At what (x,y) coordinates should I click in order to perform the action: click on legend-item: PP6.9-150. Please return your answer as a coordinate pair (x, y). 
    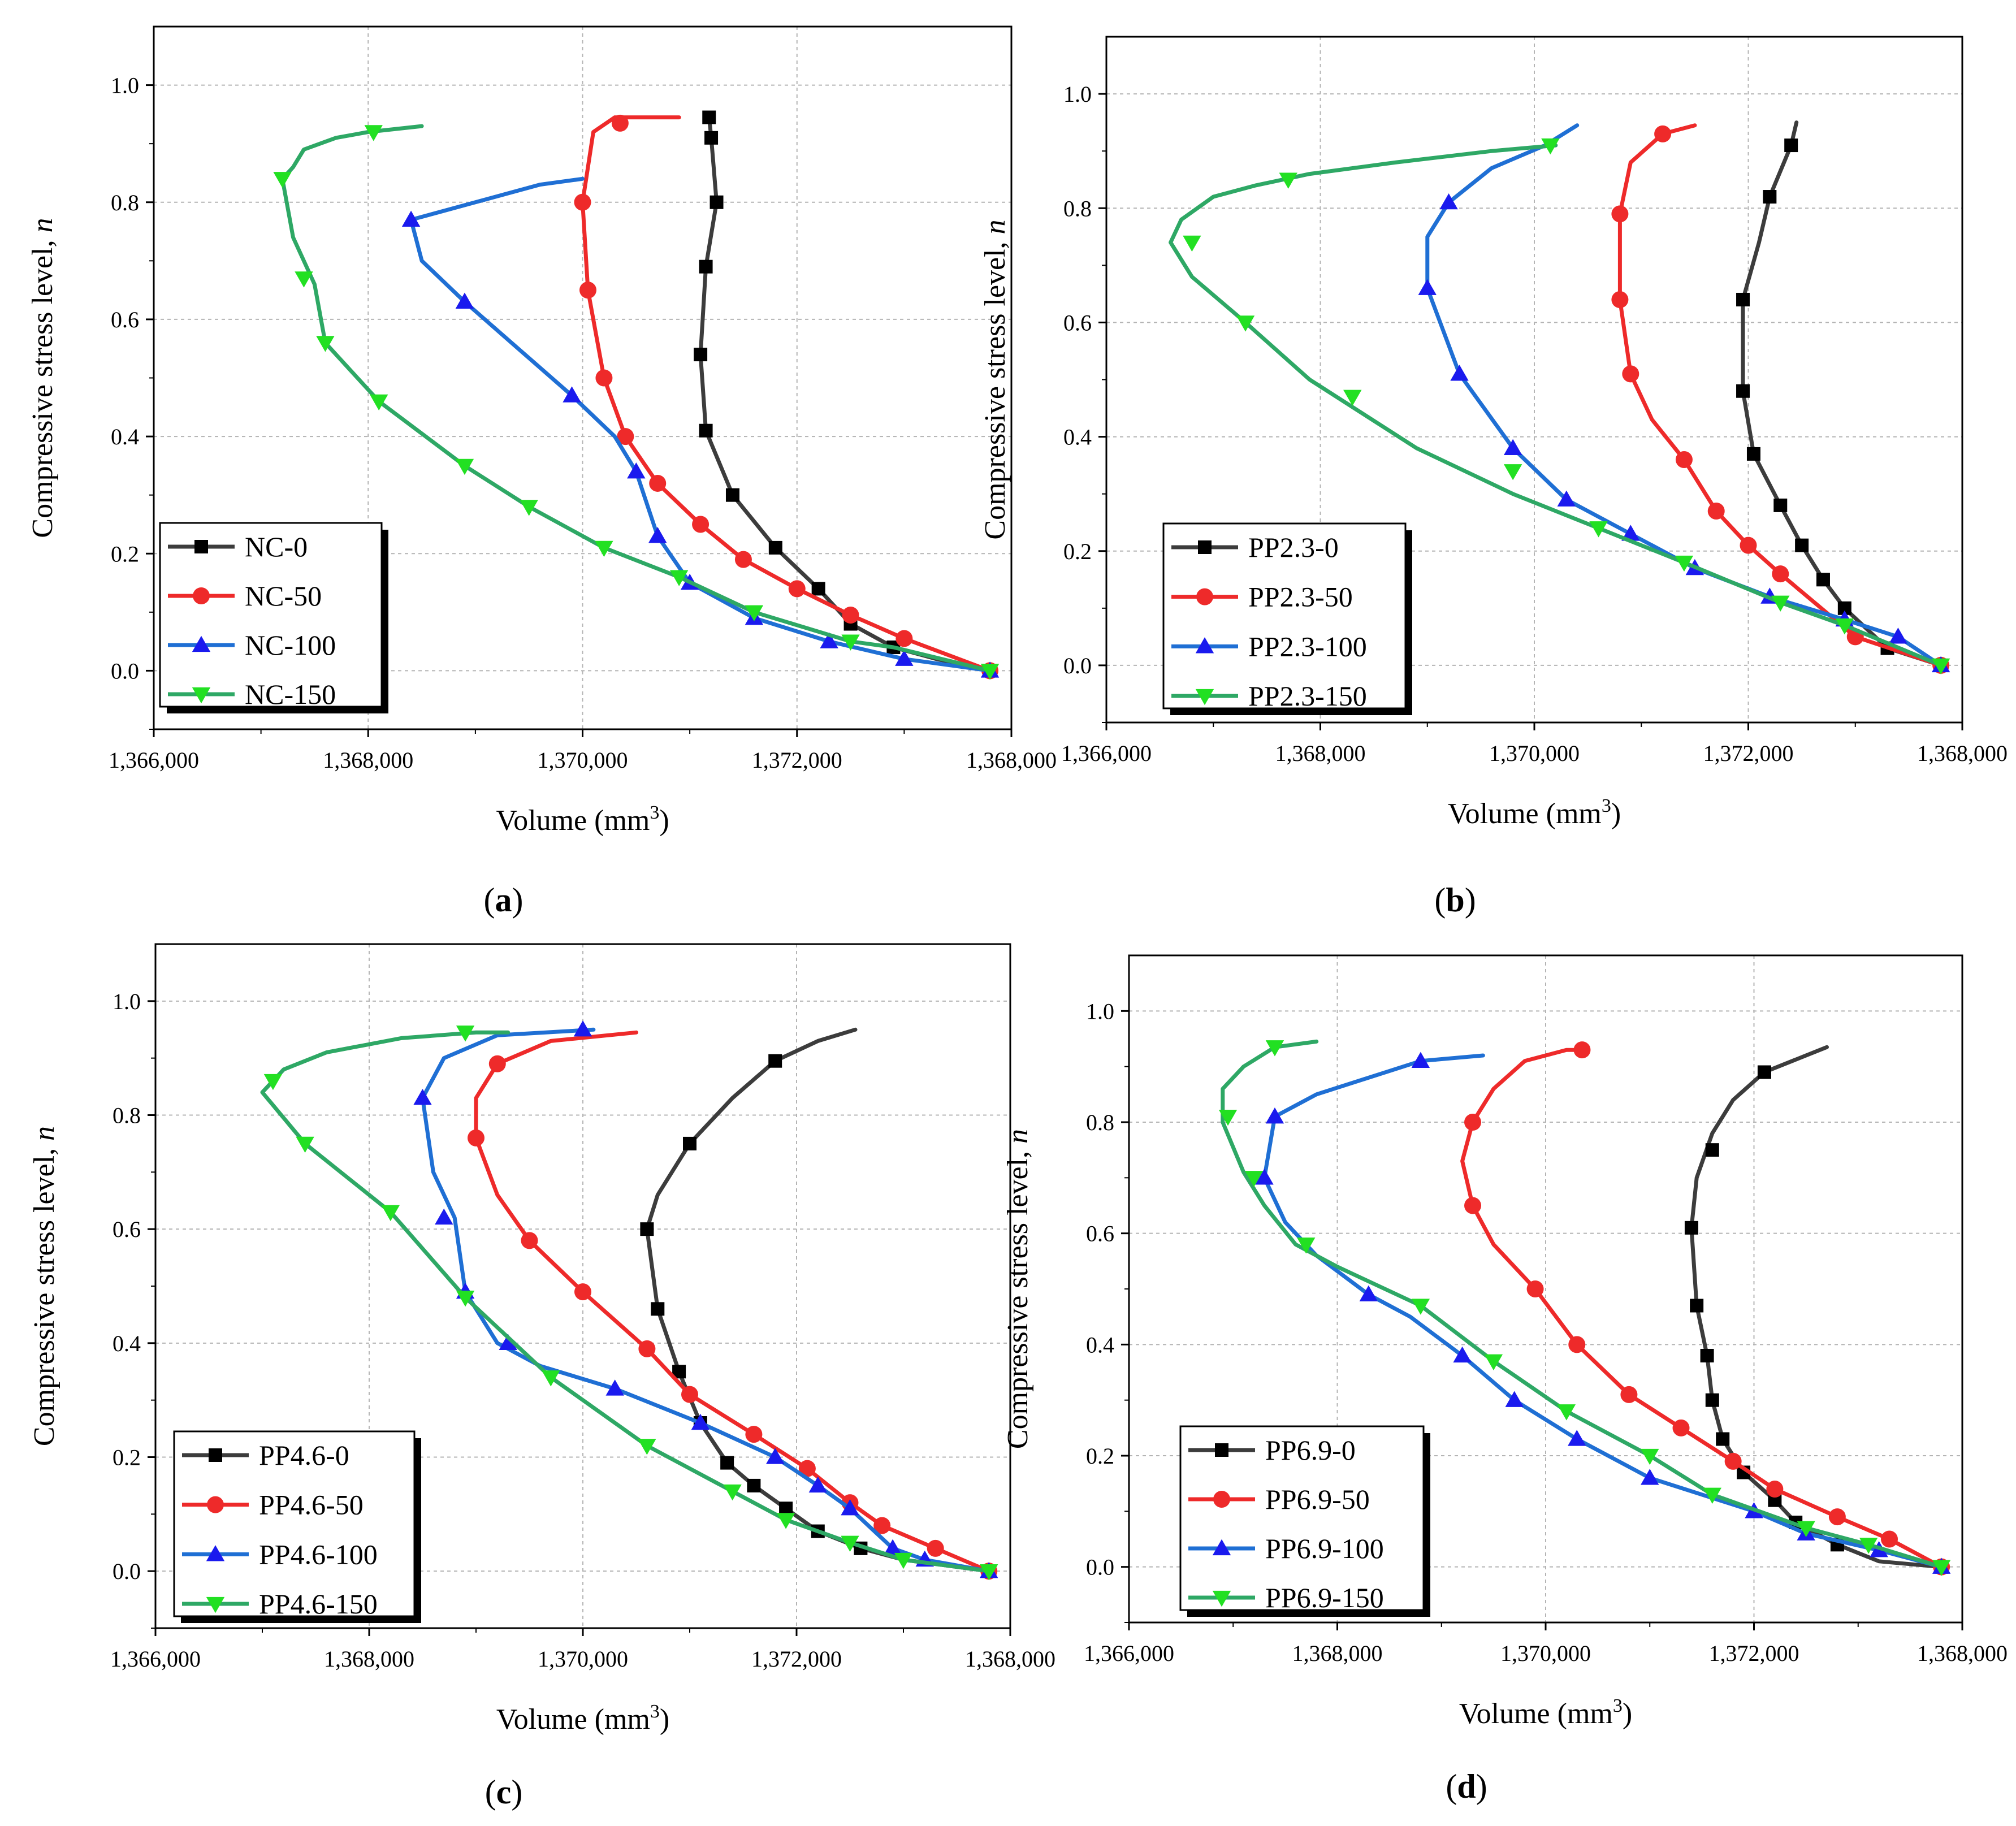
    Looking at the image, I should click on (1286, 1597).